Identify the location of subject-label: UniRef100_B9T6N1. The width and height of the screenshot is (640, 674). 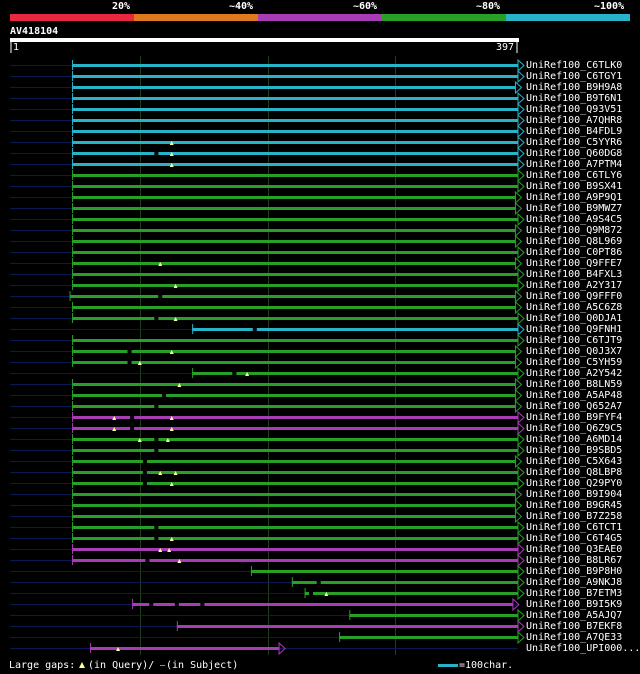
(574, 98).